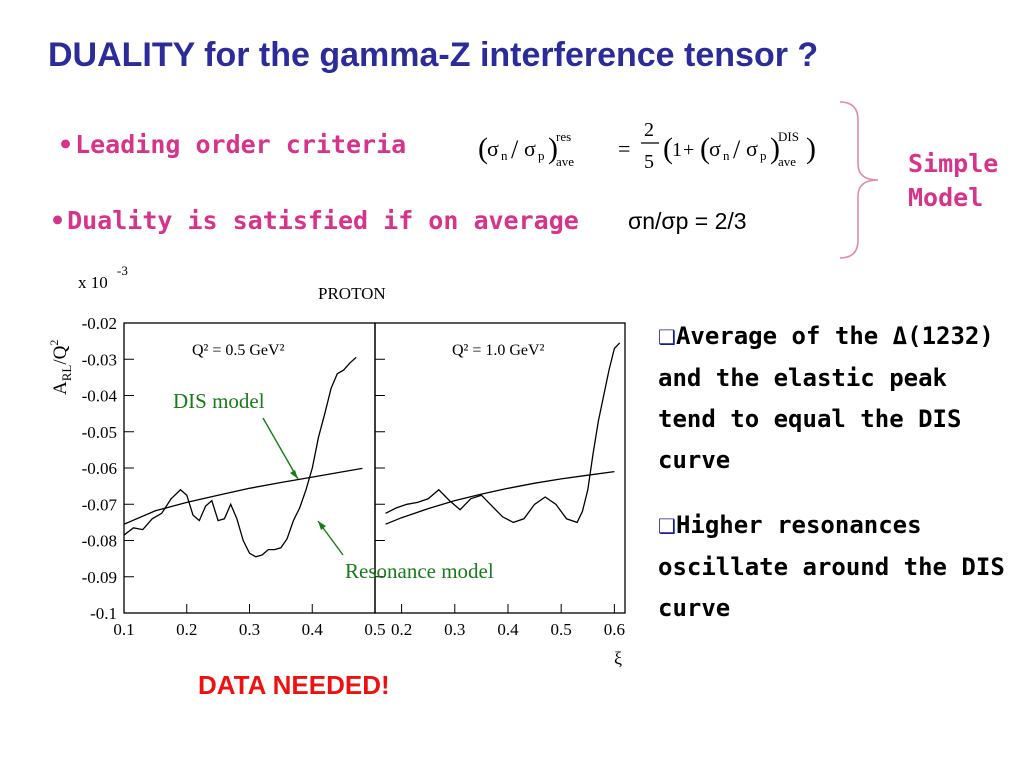 The image size is (1024, 768). What do you see at coordinates (649, 130) in the screenshot?
I see `formula-numerator: 2` at bounding box center [649, 130].